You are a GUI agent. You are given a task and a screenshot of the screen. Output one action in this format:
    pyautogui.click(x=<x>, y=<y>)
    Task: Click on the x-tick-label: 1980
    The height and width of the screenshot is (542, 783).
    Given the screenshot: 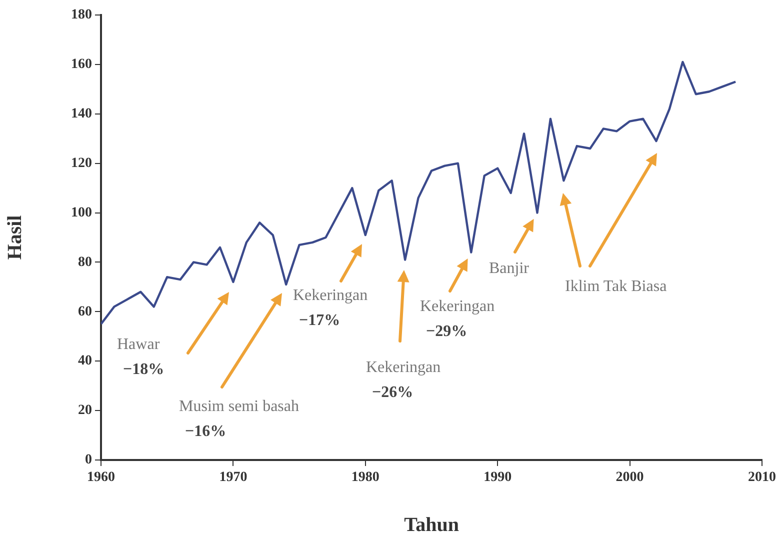 What is the action you would take?
    pyautogui.click(x=365, y=478)
    